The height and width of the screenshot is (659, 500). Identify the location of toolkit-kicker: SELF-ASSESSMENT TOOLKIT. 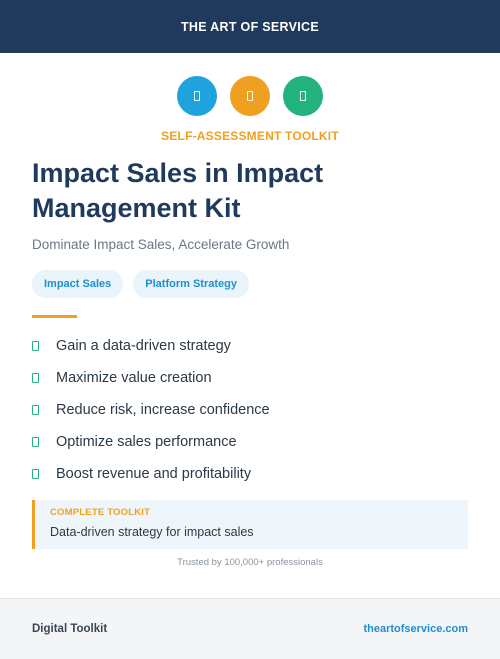
(250, 136).